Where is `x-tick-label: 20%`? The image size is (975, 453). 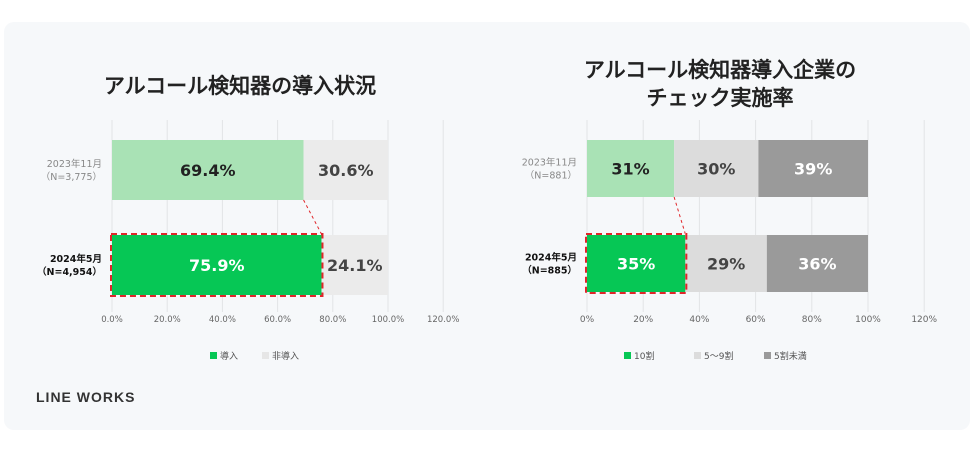 x-tick-label: 20% is located at coordinates (643, 320).